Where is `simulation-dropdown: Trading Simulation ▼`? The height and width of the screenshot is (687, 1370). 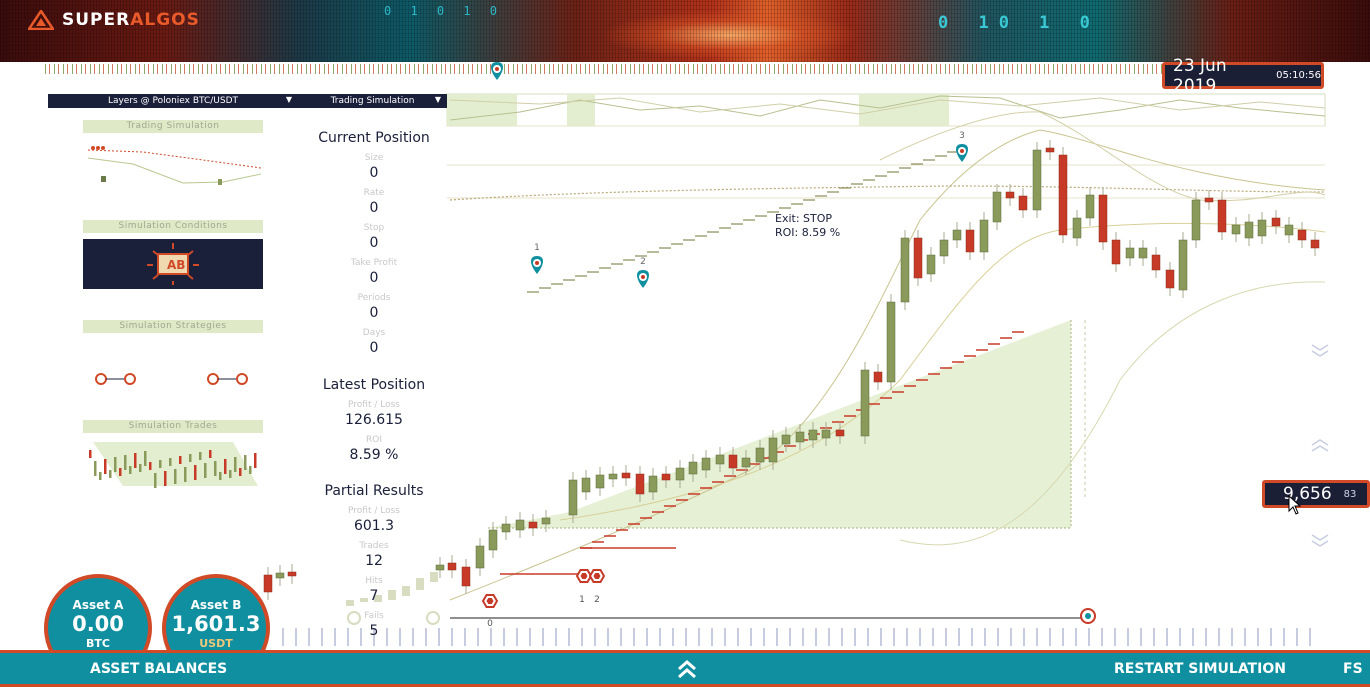 simulation-dropdown: Trading Simulation ▼ is located at coordinates (372, 101).